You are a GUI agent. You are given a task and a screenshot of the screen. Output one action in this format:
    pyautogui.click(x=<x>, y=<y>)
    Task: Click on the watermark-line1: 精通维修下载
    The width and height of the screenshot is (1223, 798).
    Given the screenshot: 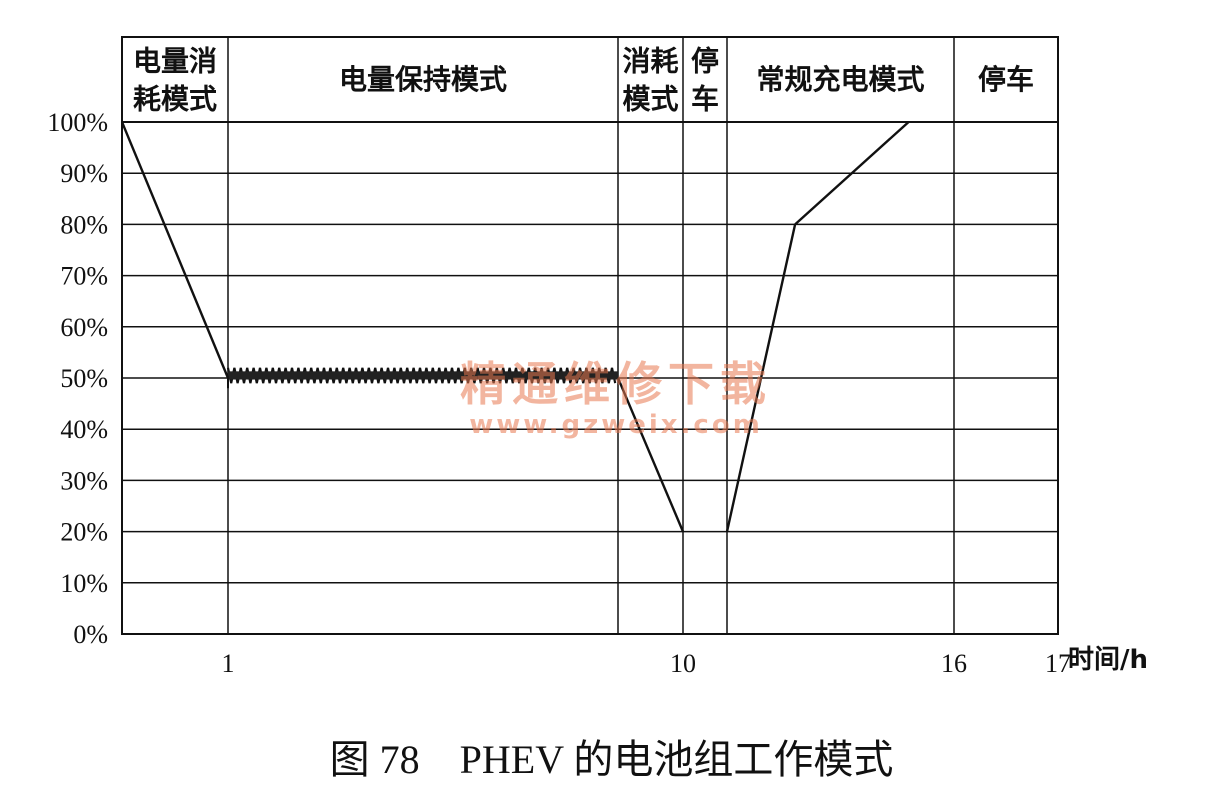 What is the action you would take?
    pyautogui.click(x=616, y=384)
    